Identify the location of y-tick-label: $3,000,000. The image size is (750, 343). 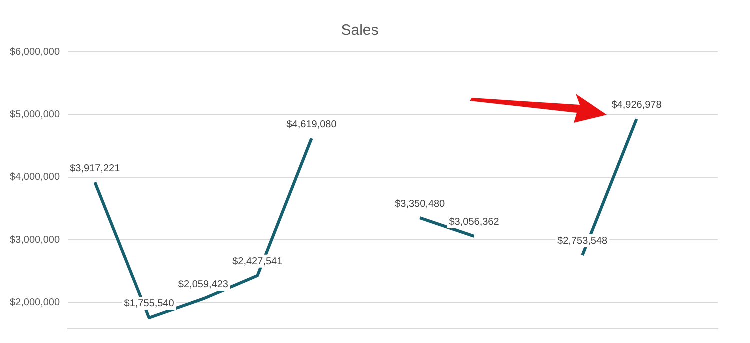
(35, 240).